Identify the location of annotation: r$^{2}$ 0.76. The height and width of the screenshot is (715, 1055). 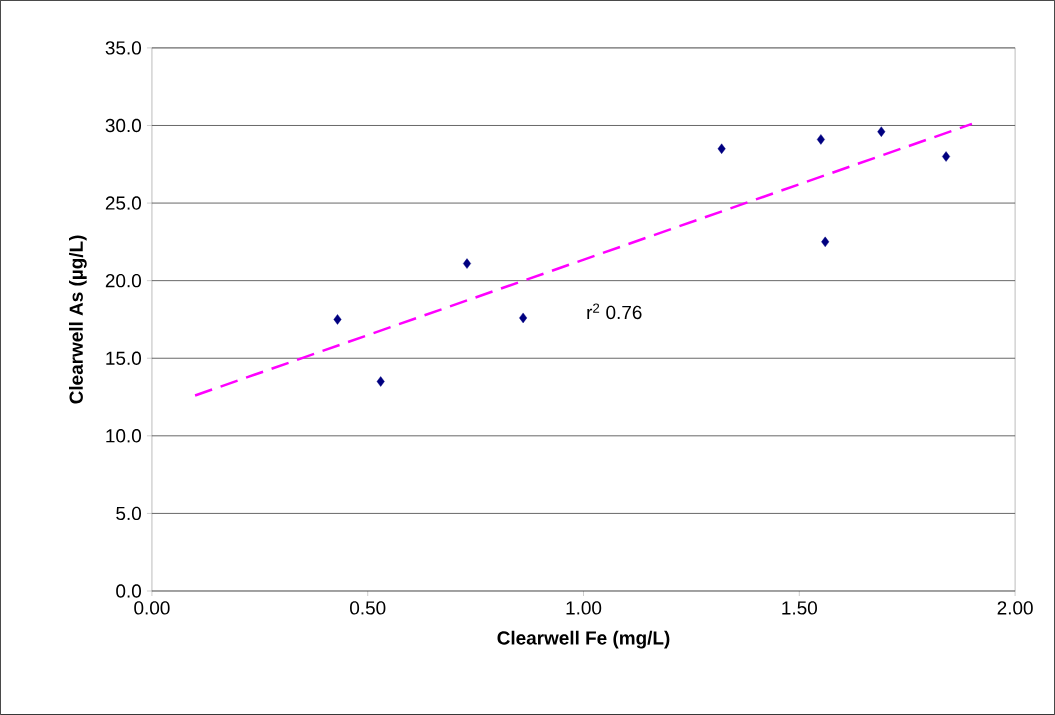
(614, 311).